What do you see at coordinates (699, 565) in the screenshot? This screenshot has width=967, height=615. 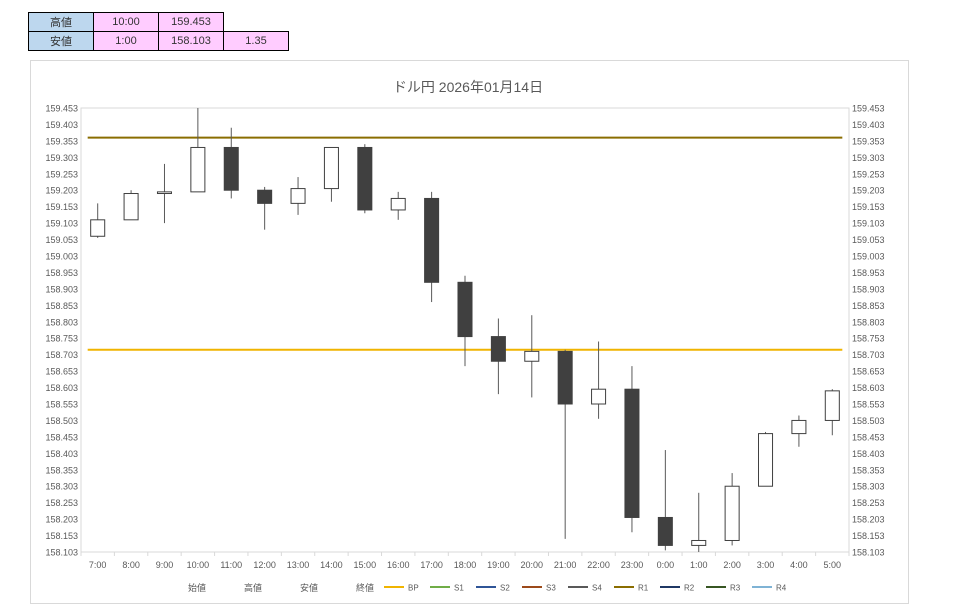 I see `x-tick-label: 1:00` at bounding box center [699, 565].